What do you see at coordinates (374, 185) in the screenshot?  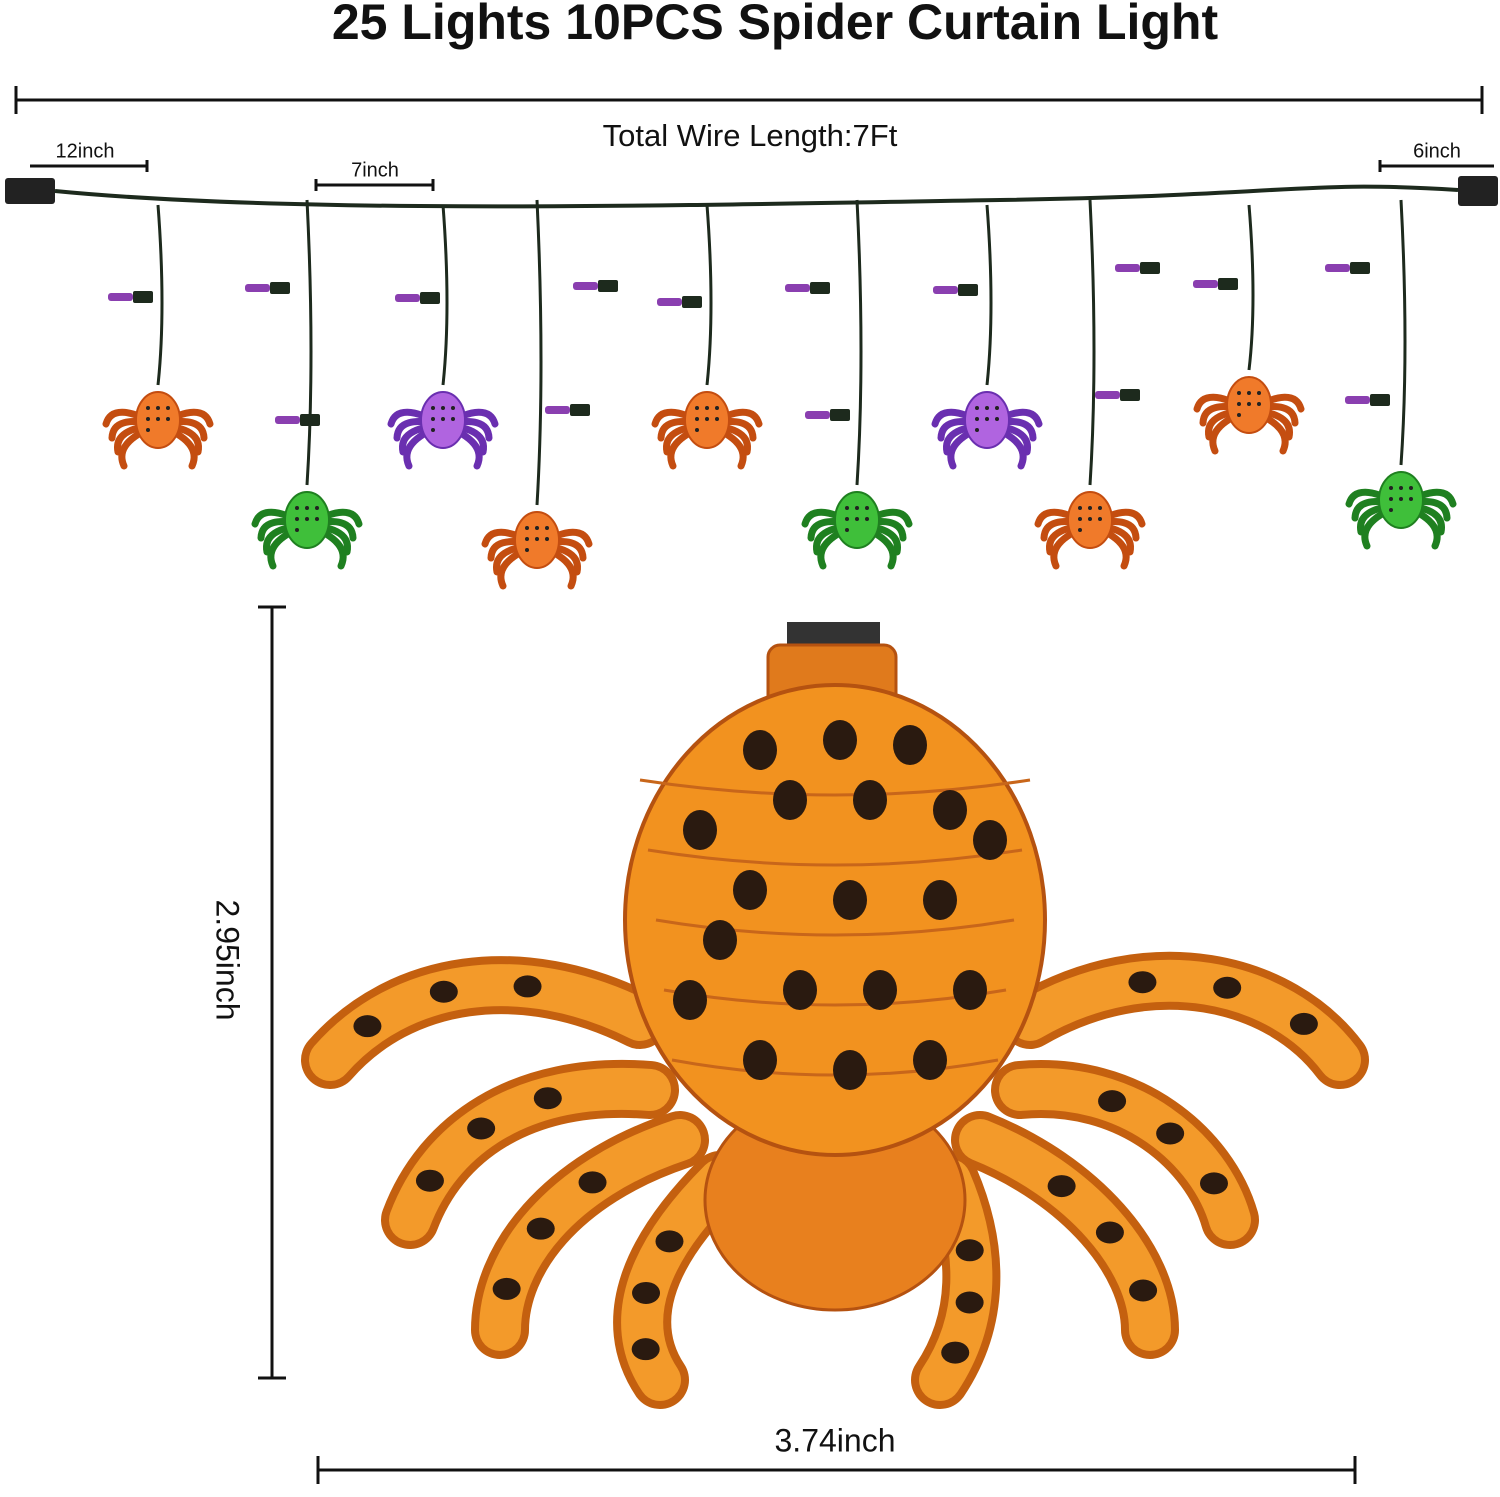 I see `spacing-dimension` at bounding box center [374, 185].